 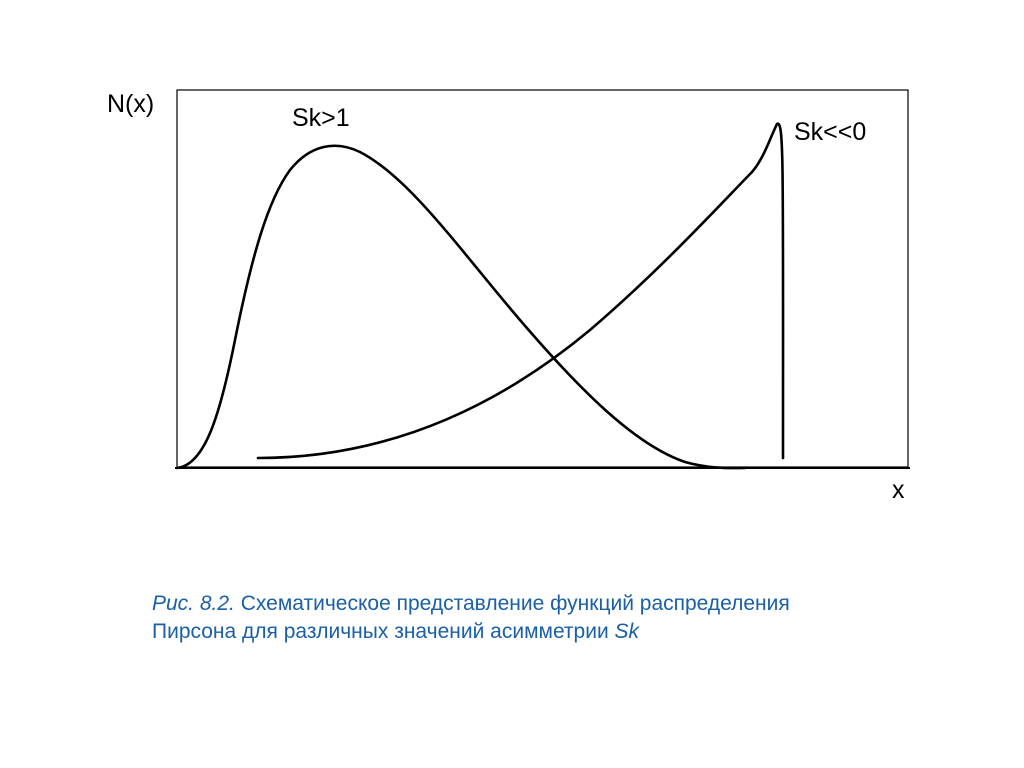 I want to click on x-axis-label: x, so click(x=898, y=490).